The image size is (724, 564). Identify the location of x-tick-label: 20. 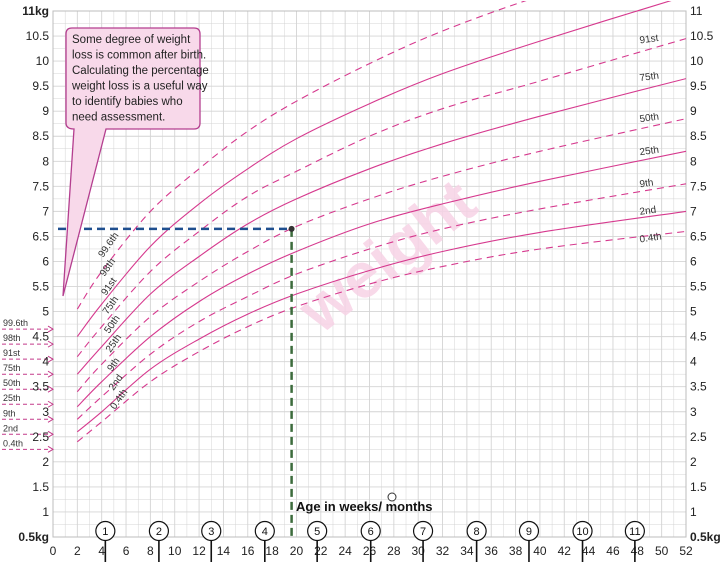
(297, 551).